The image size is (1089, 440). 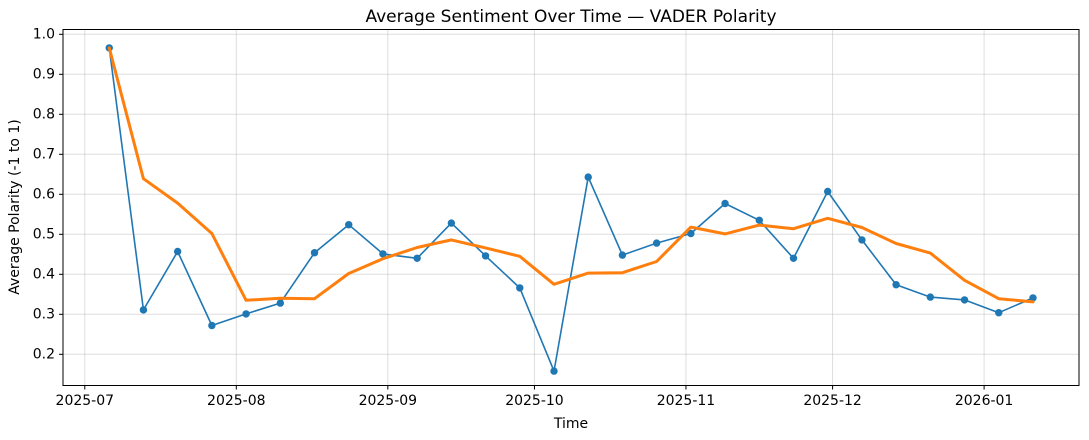 I want to click on y-tick-label: 0.9, so click(x=44, y=74).